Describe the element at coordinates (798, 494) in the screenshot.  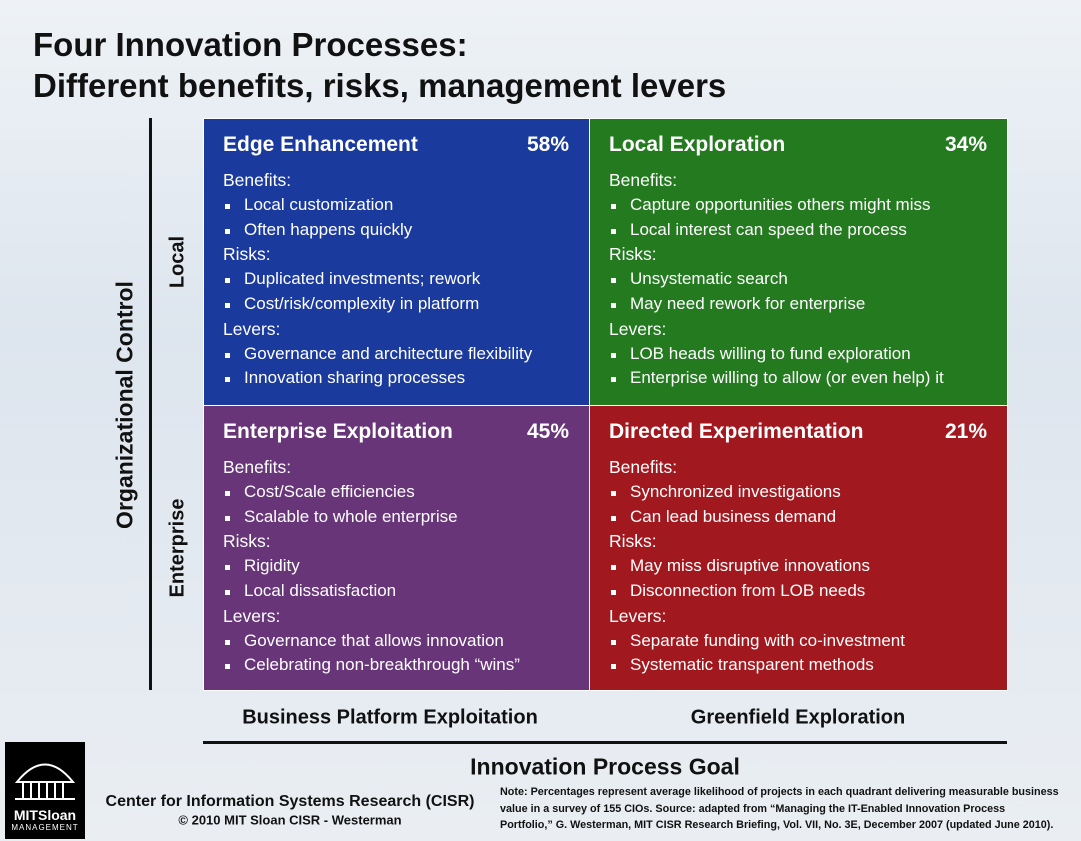
I see `bullet-item: Synchronized investigations` at that location.